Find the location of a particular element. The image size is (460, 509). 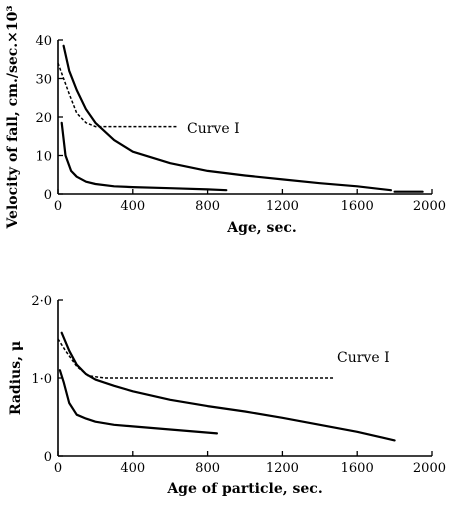

y-tick-label: 40 is located at coordinates (43, 41).